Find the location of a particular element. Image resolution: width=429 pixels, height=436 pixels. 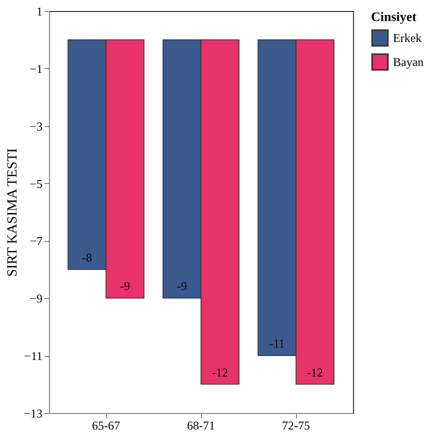

data-label: -11 is located at coordinates (277, 343).